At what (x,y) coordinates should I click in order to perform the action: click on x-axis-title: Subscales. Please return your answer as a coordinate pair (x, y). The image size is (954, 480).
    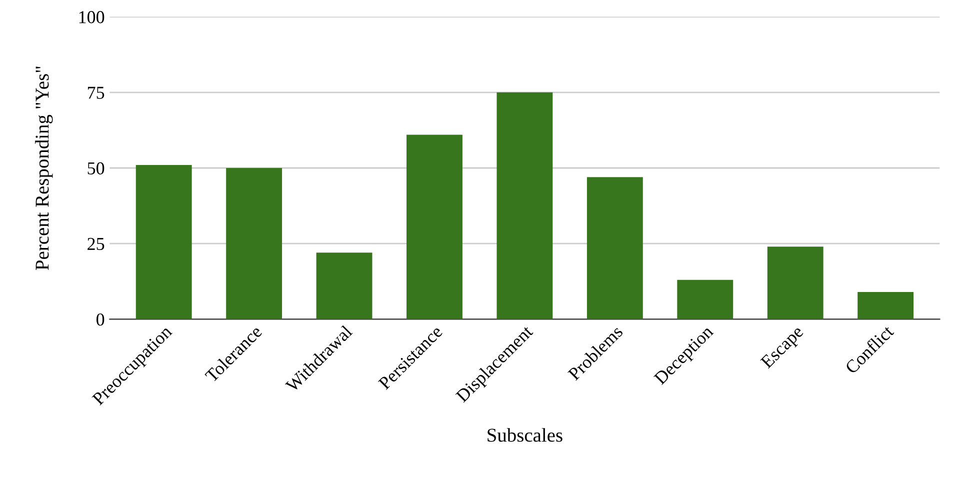
    Looking at the image, I should click on (525, 435).